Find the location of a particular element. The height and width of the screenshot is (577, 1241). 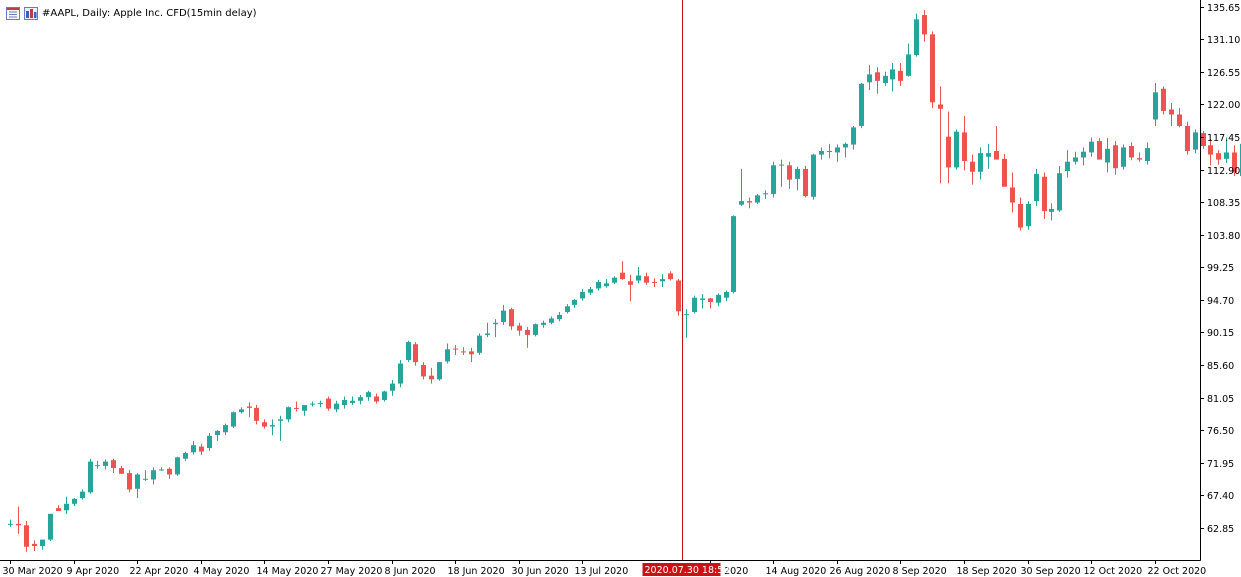

chart-window-icon is located at coordinates (13, 13).